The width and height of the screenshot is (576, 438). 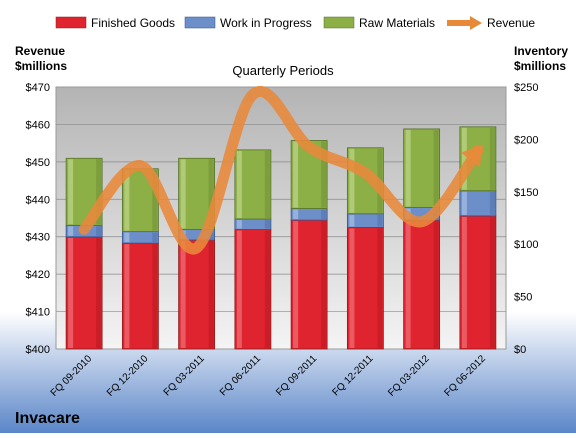 What do you see at coordinates (38, 275) in the screenshot?
I see `y-left-tick-label: $420` at bounding box center [38, 275].